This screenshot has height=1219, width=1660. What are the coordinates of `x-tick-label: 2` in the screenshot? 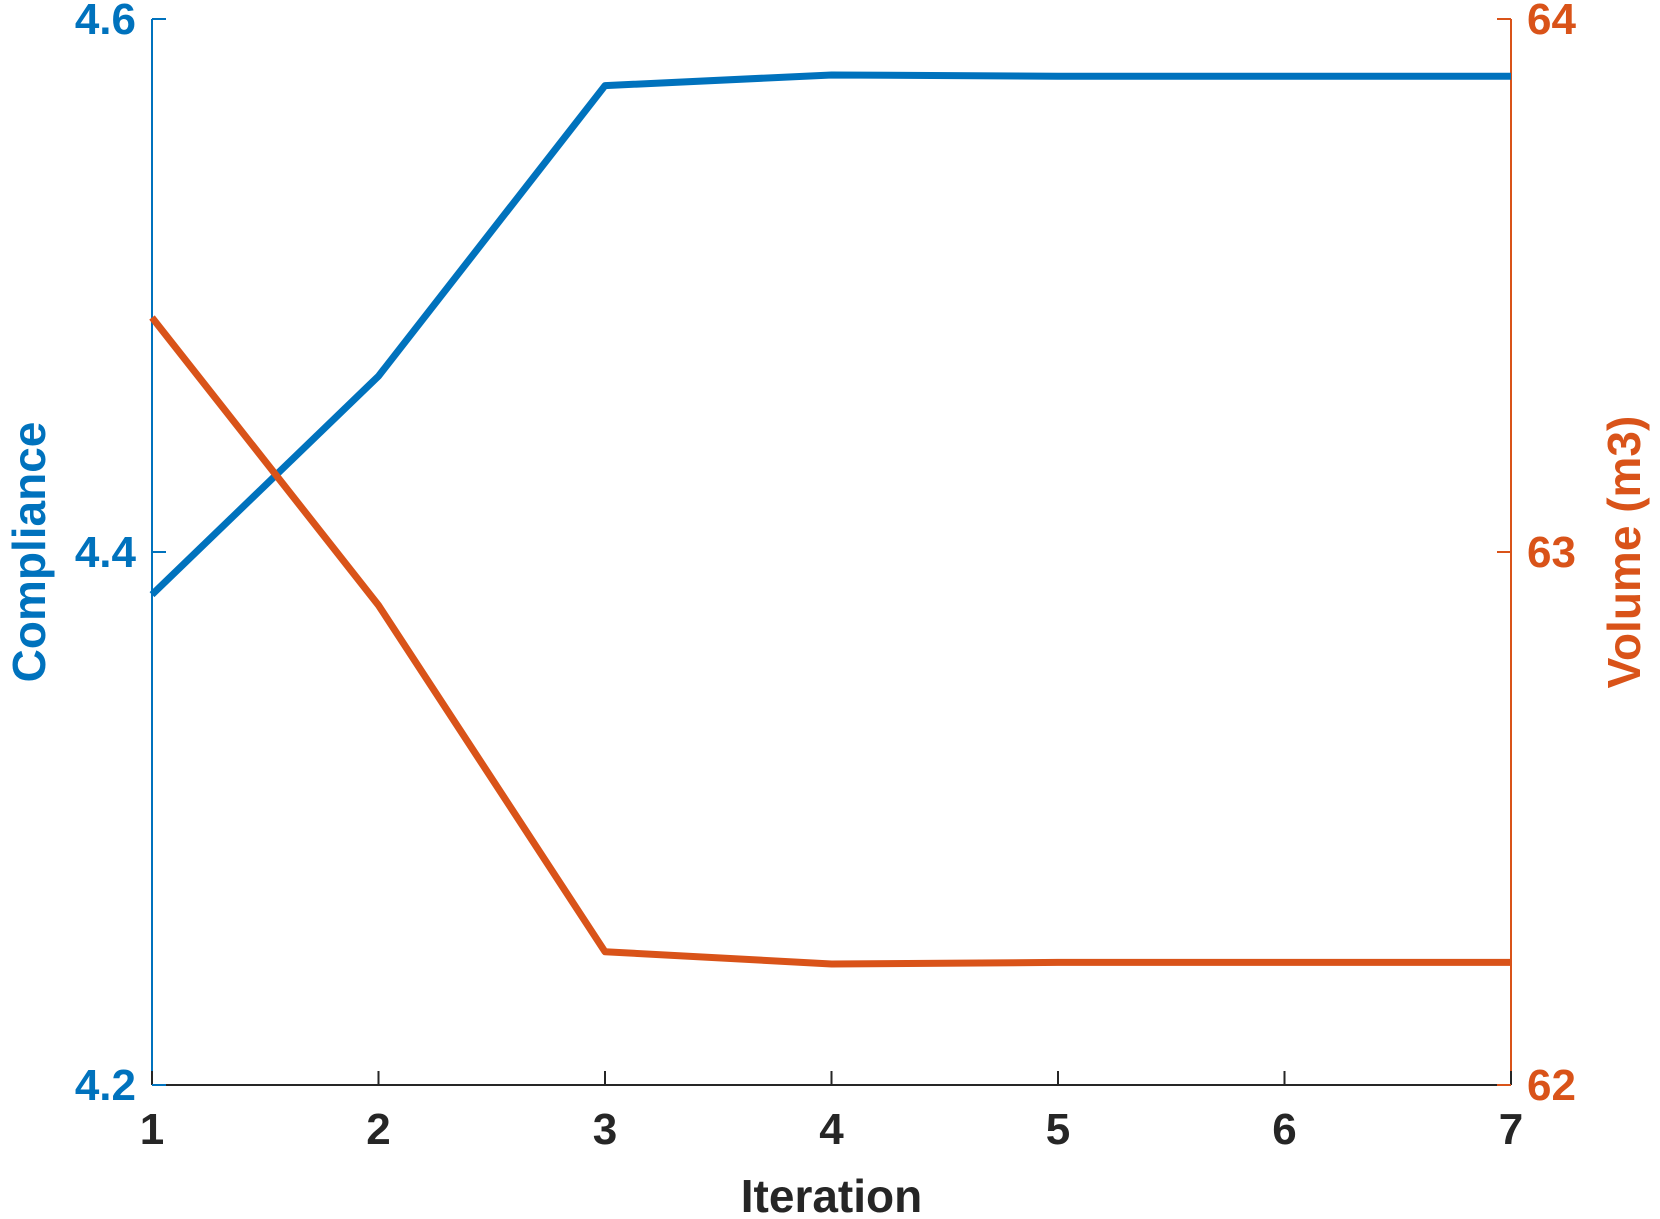 It's located at (378, 1129).